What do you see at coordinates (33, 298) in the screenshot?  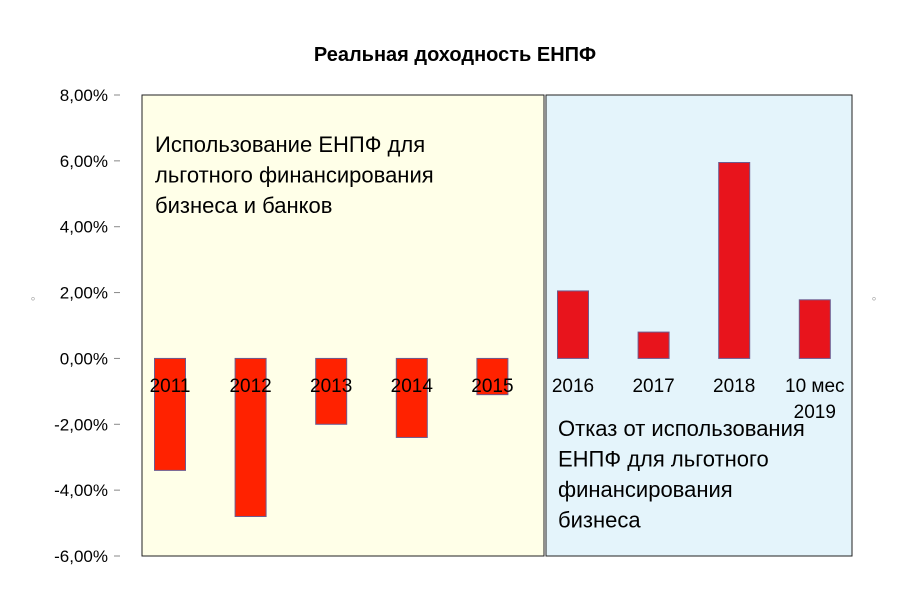 I see `left-edge-mark: ◦` at bounding box center [33, 298].